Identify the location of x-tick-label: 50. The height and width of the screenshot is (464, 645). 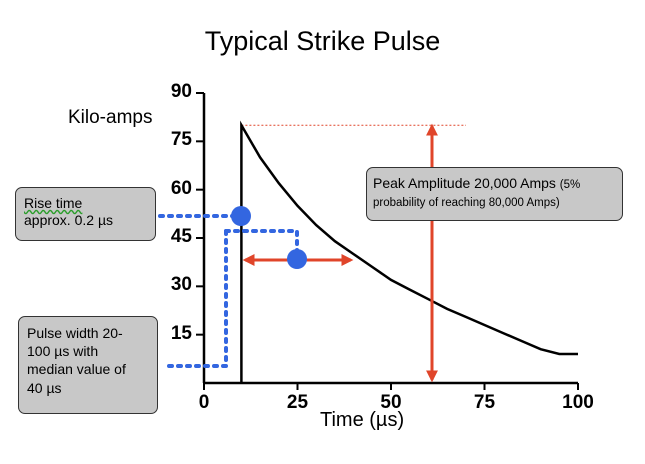
(391, 402).